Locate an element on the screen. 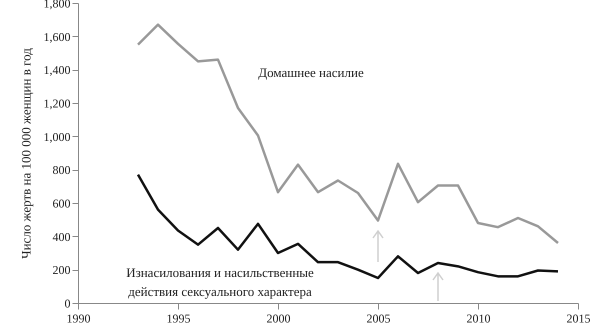 Image resolution: width=591 pixels, height=328 pixels. x-tick-label: 2010 is located at coordinates (478, 319).